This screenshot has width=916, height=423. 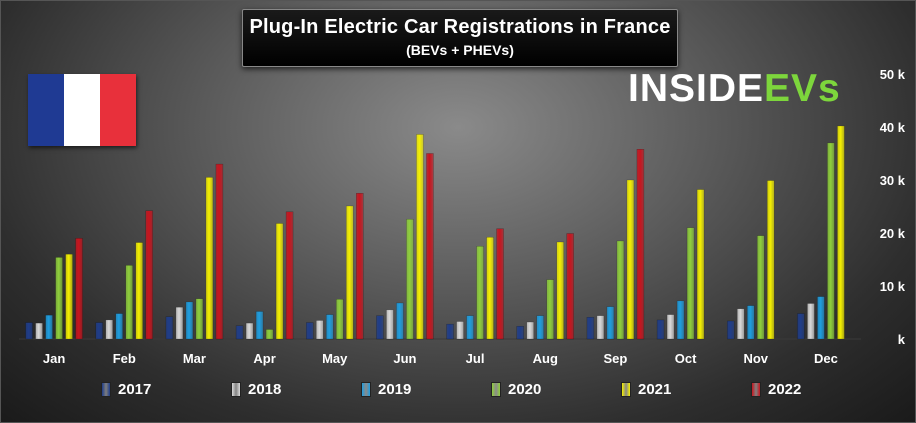 I want to click on bar-apr-2017, so click(x=239, y=332).